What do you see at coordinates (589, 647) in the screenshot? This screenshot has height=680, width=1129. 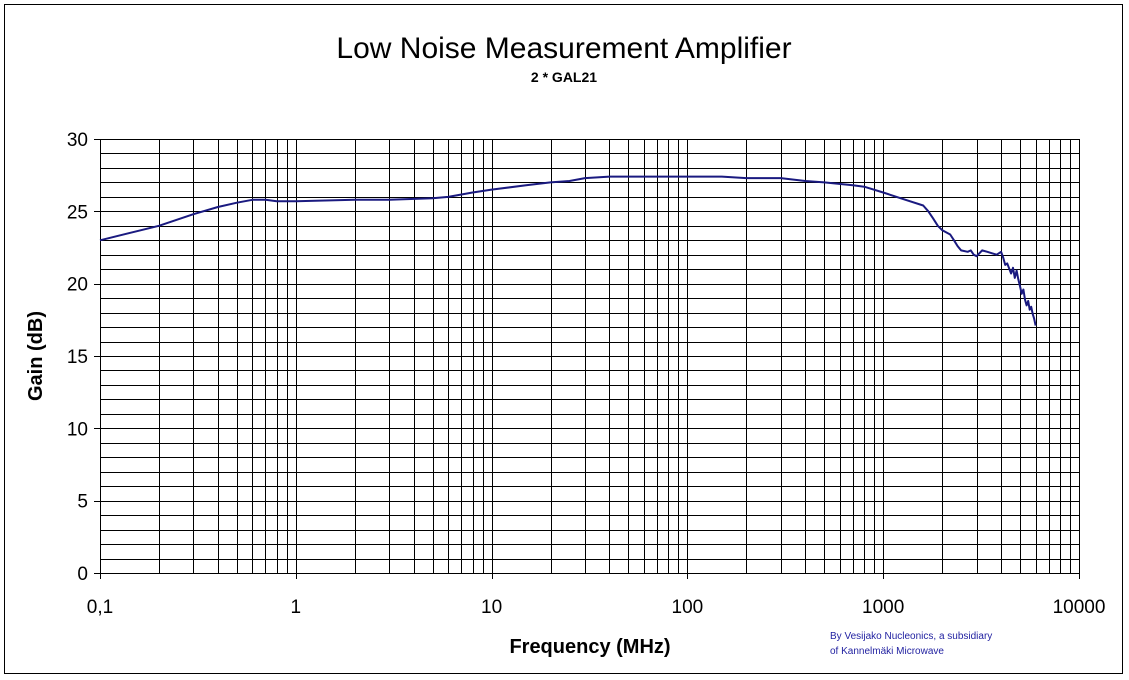 I see `x-axis-title: Frequency (MHz)` at bounding box center [589, 647].